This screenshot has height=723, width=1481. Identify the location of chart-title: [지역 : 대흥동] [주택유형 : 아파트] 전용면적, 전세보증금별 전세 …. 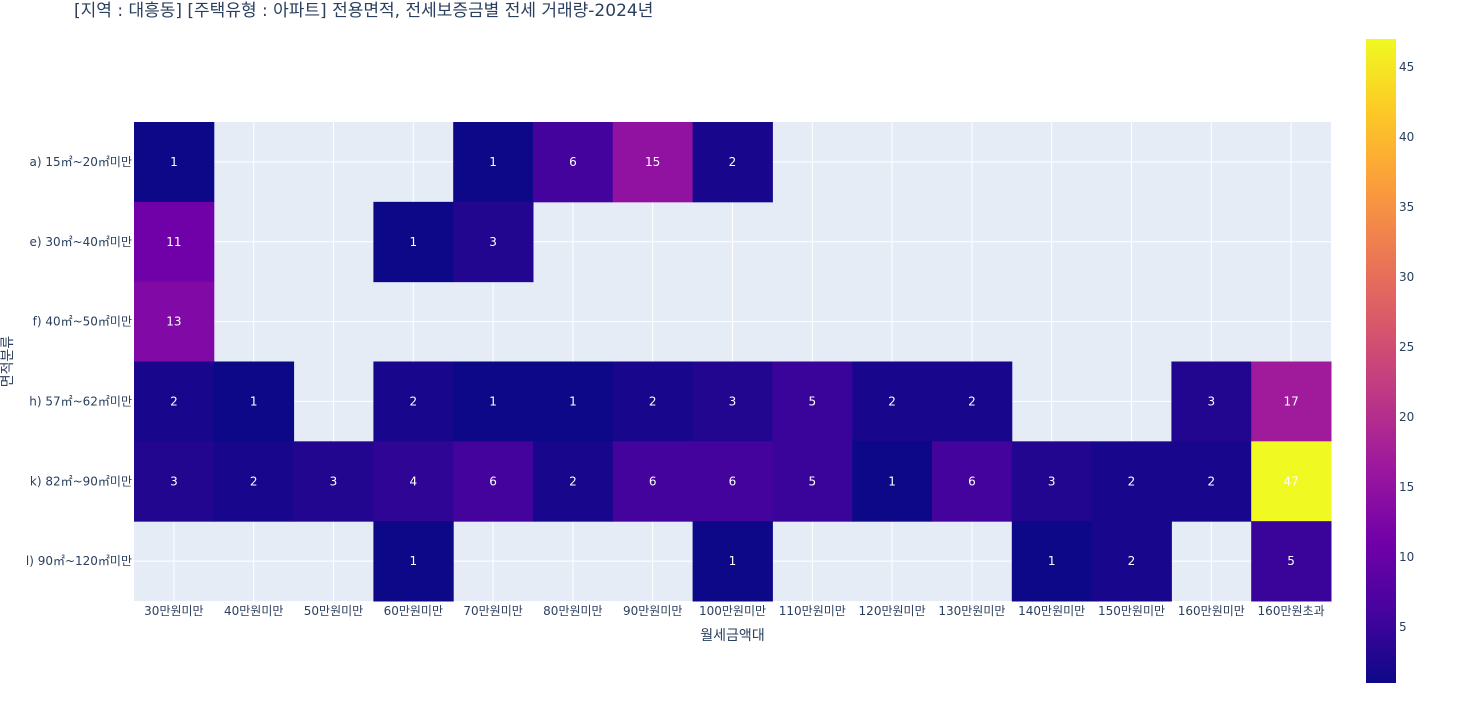
(364, 11).